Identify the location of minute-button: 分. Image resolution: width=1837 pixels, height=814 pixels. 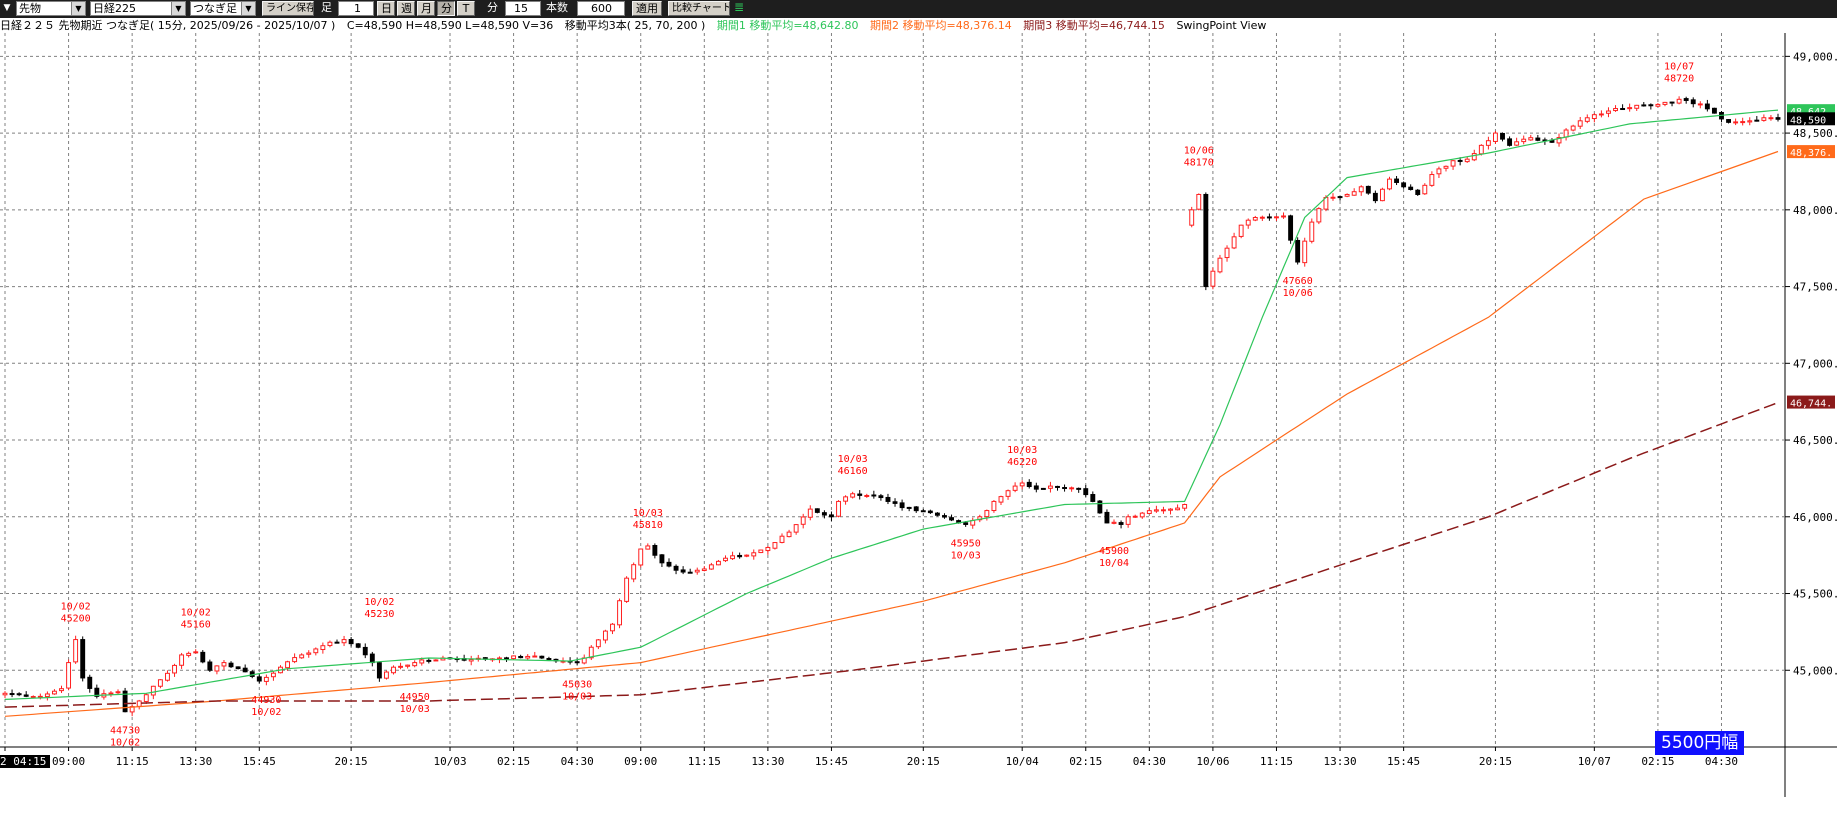
(446, 8).